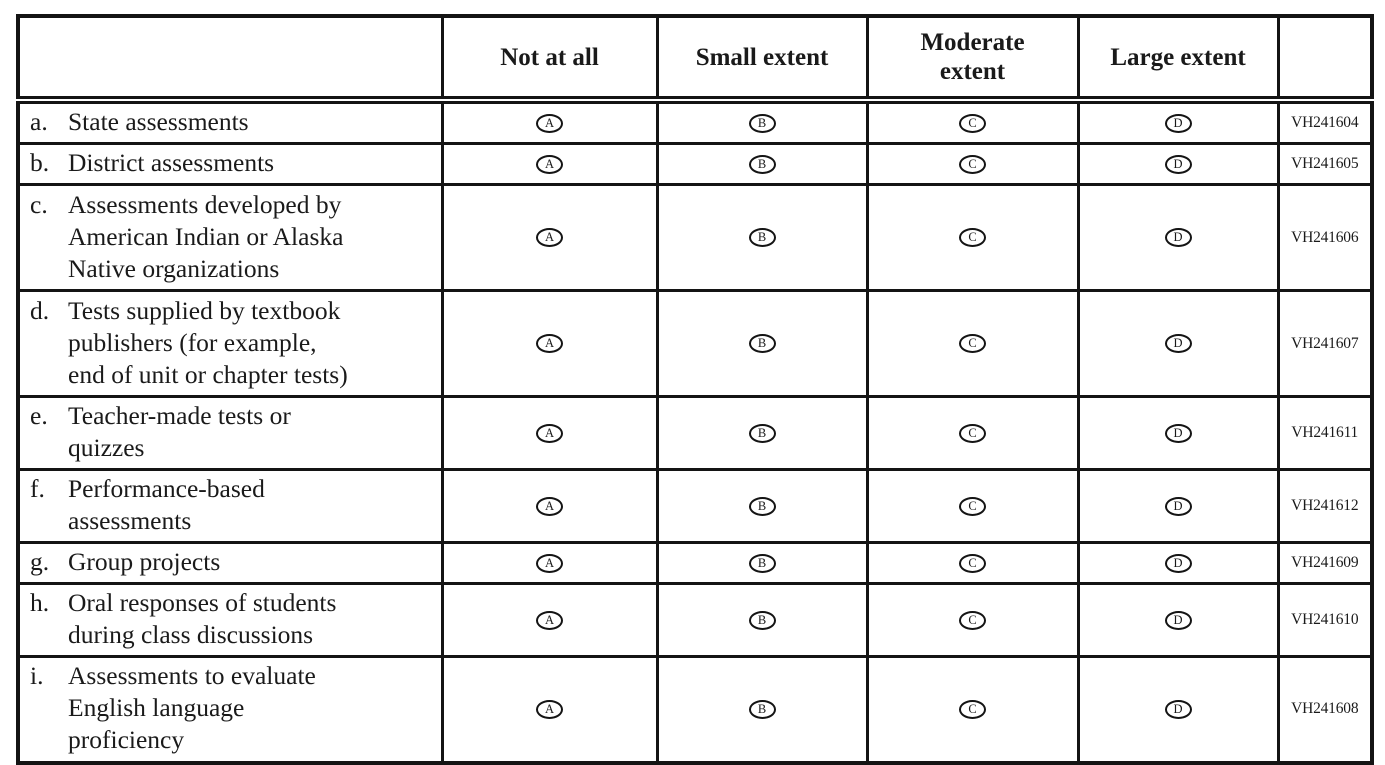 The image size is (1385, 765). I want to click on row-code: VH241609, so click(1325, 563).